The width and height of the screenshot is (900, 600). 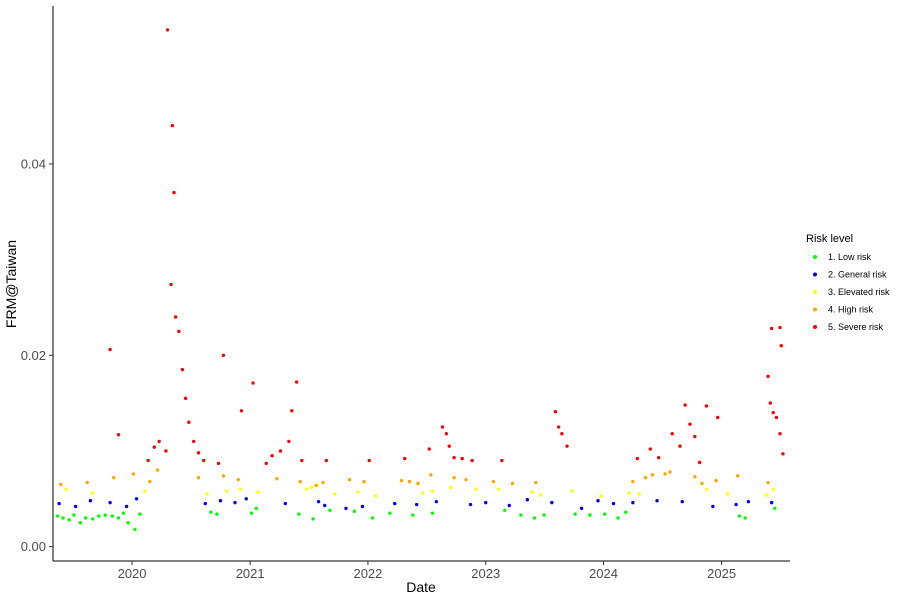 What do you see at coordinates (857, 275) in the screenshot?
I see `legend-label: 2. General risk` at bounding box center [857, 275].